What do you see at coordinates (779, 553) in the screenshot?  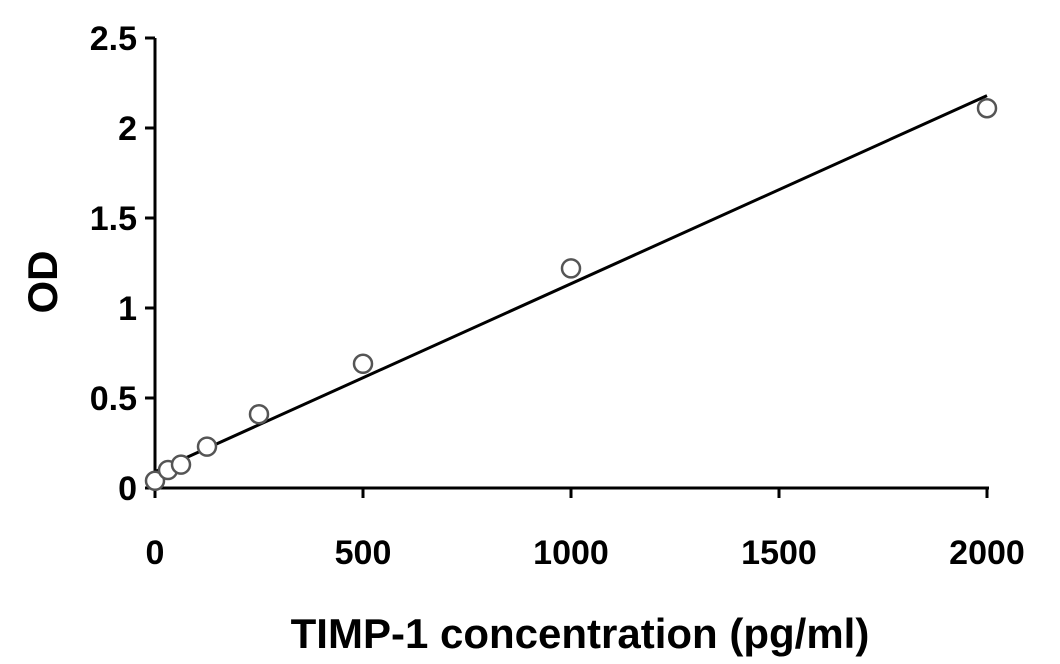 I see `x-tick-label: 1500` at bounding box center [779, 553].